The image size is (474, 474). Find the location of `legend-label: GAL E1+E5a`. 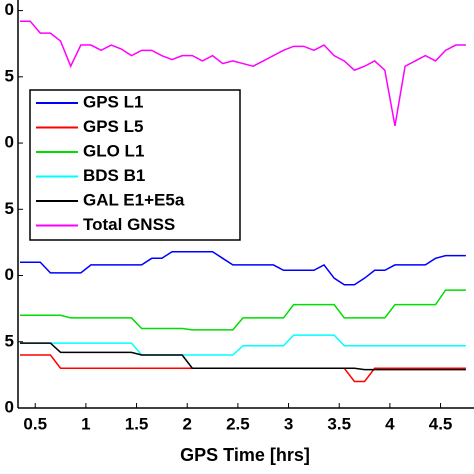

legend-label: GAL E1+E5a is located at coordinates (134, 199).